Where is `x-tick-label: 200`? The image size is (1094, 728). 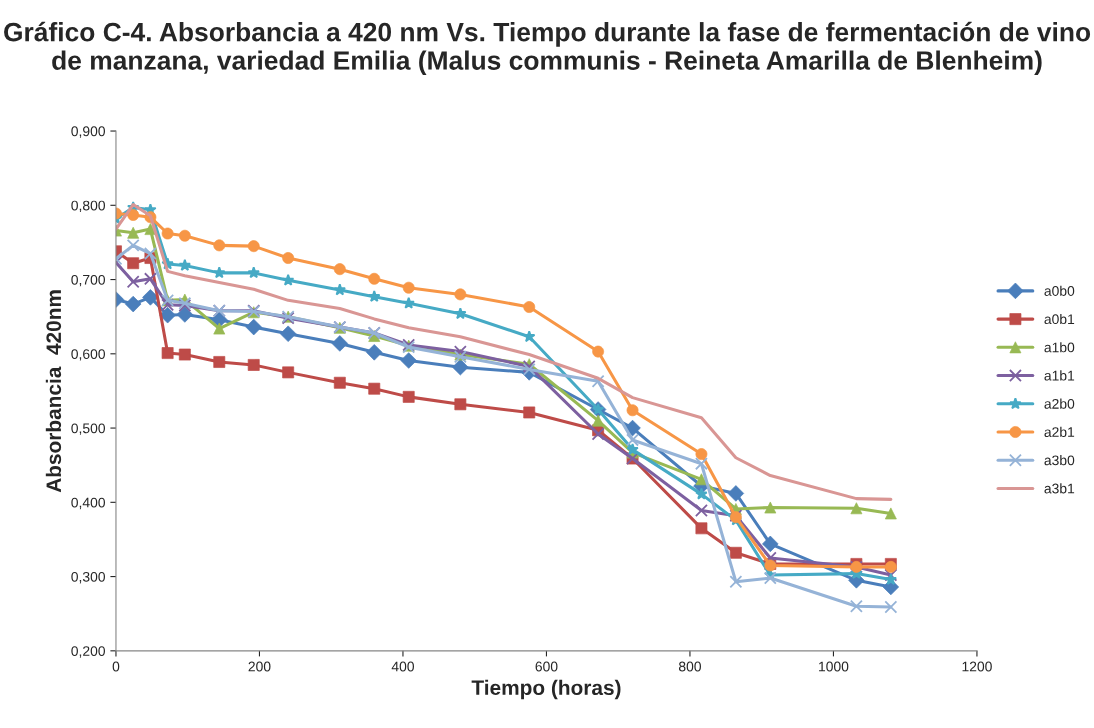
x-tick-label: 200 is located at coordinates (259, 666).